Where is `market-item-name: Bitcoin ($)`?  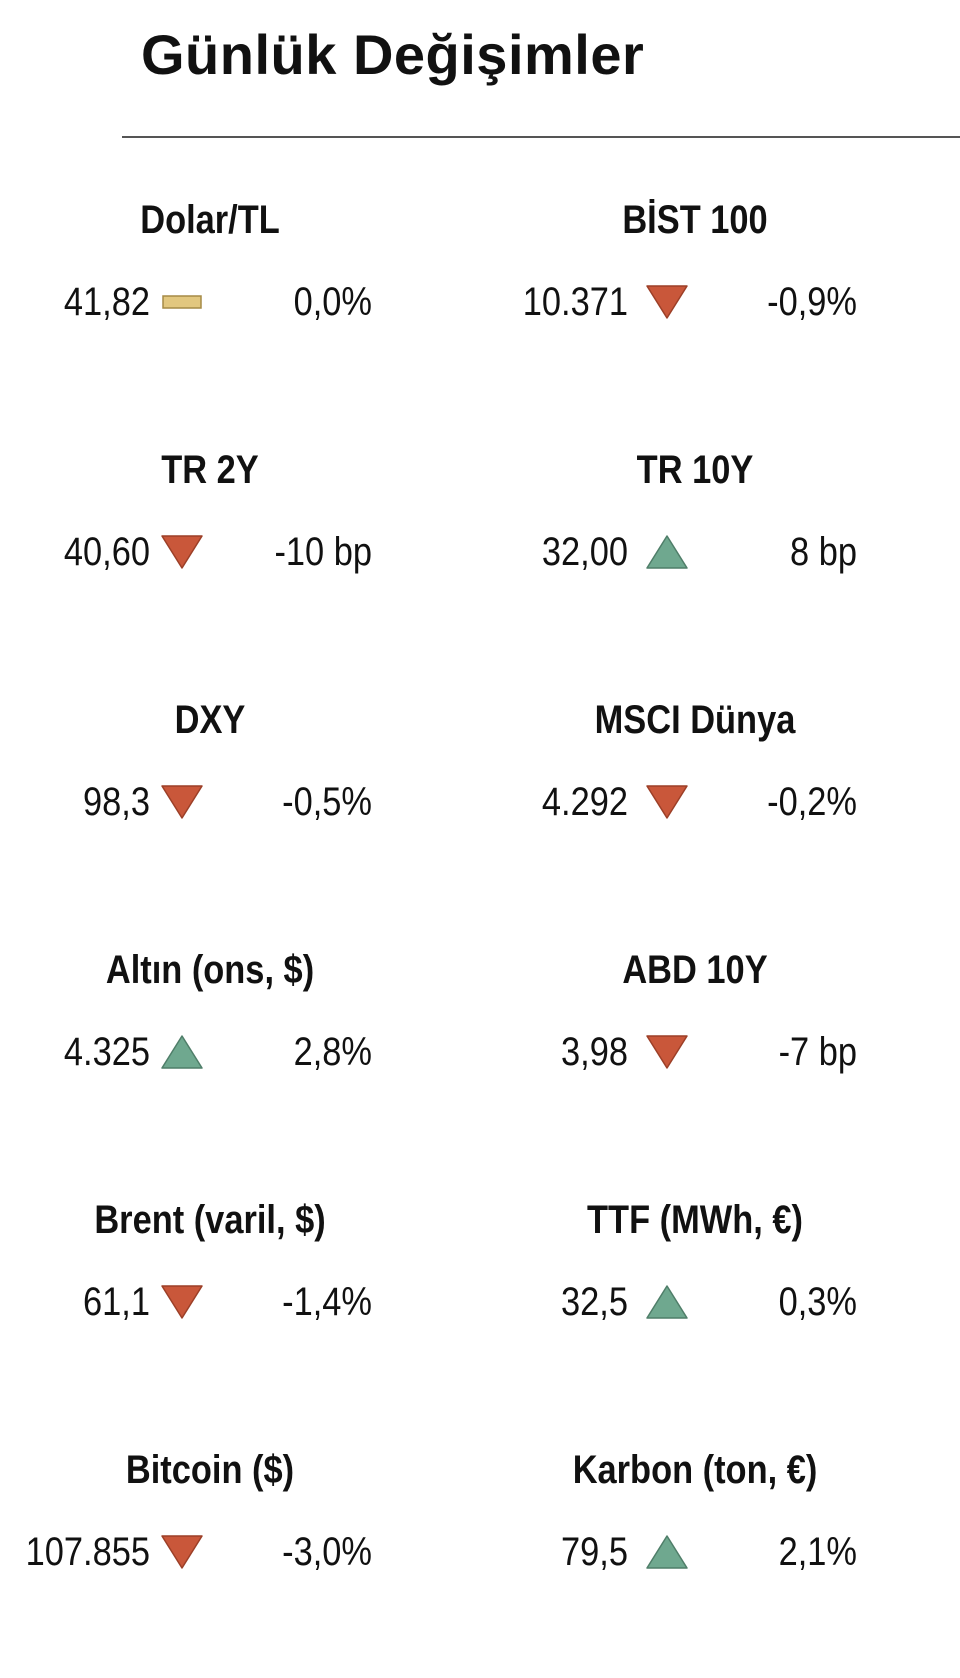
market-item-name: Bitcoin ($) is located at coordinates (210, 1470).